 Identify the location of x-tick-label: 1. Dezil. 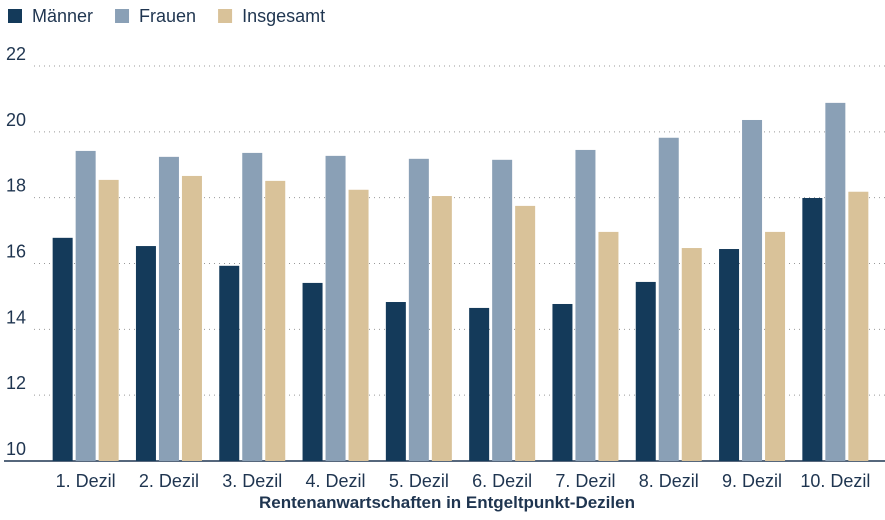
(86, 481).